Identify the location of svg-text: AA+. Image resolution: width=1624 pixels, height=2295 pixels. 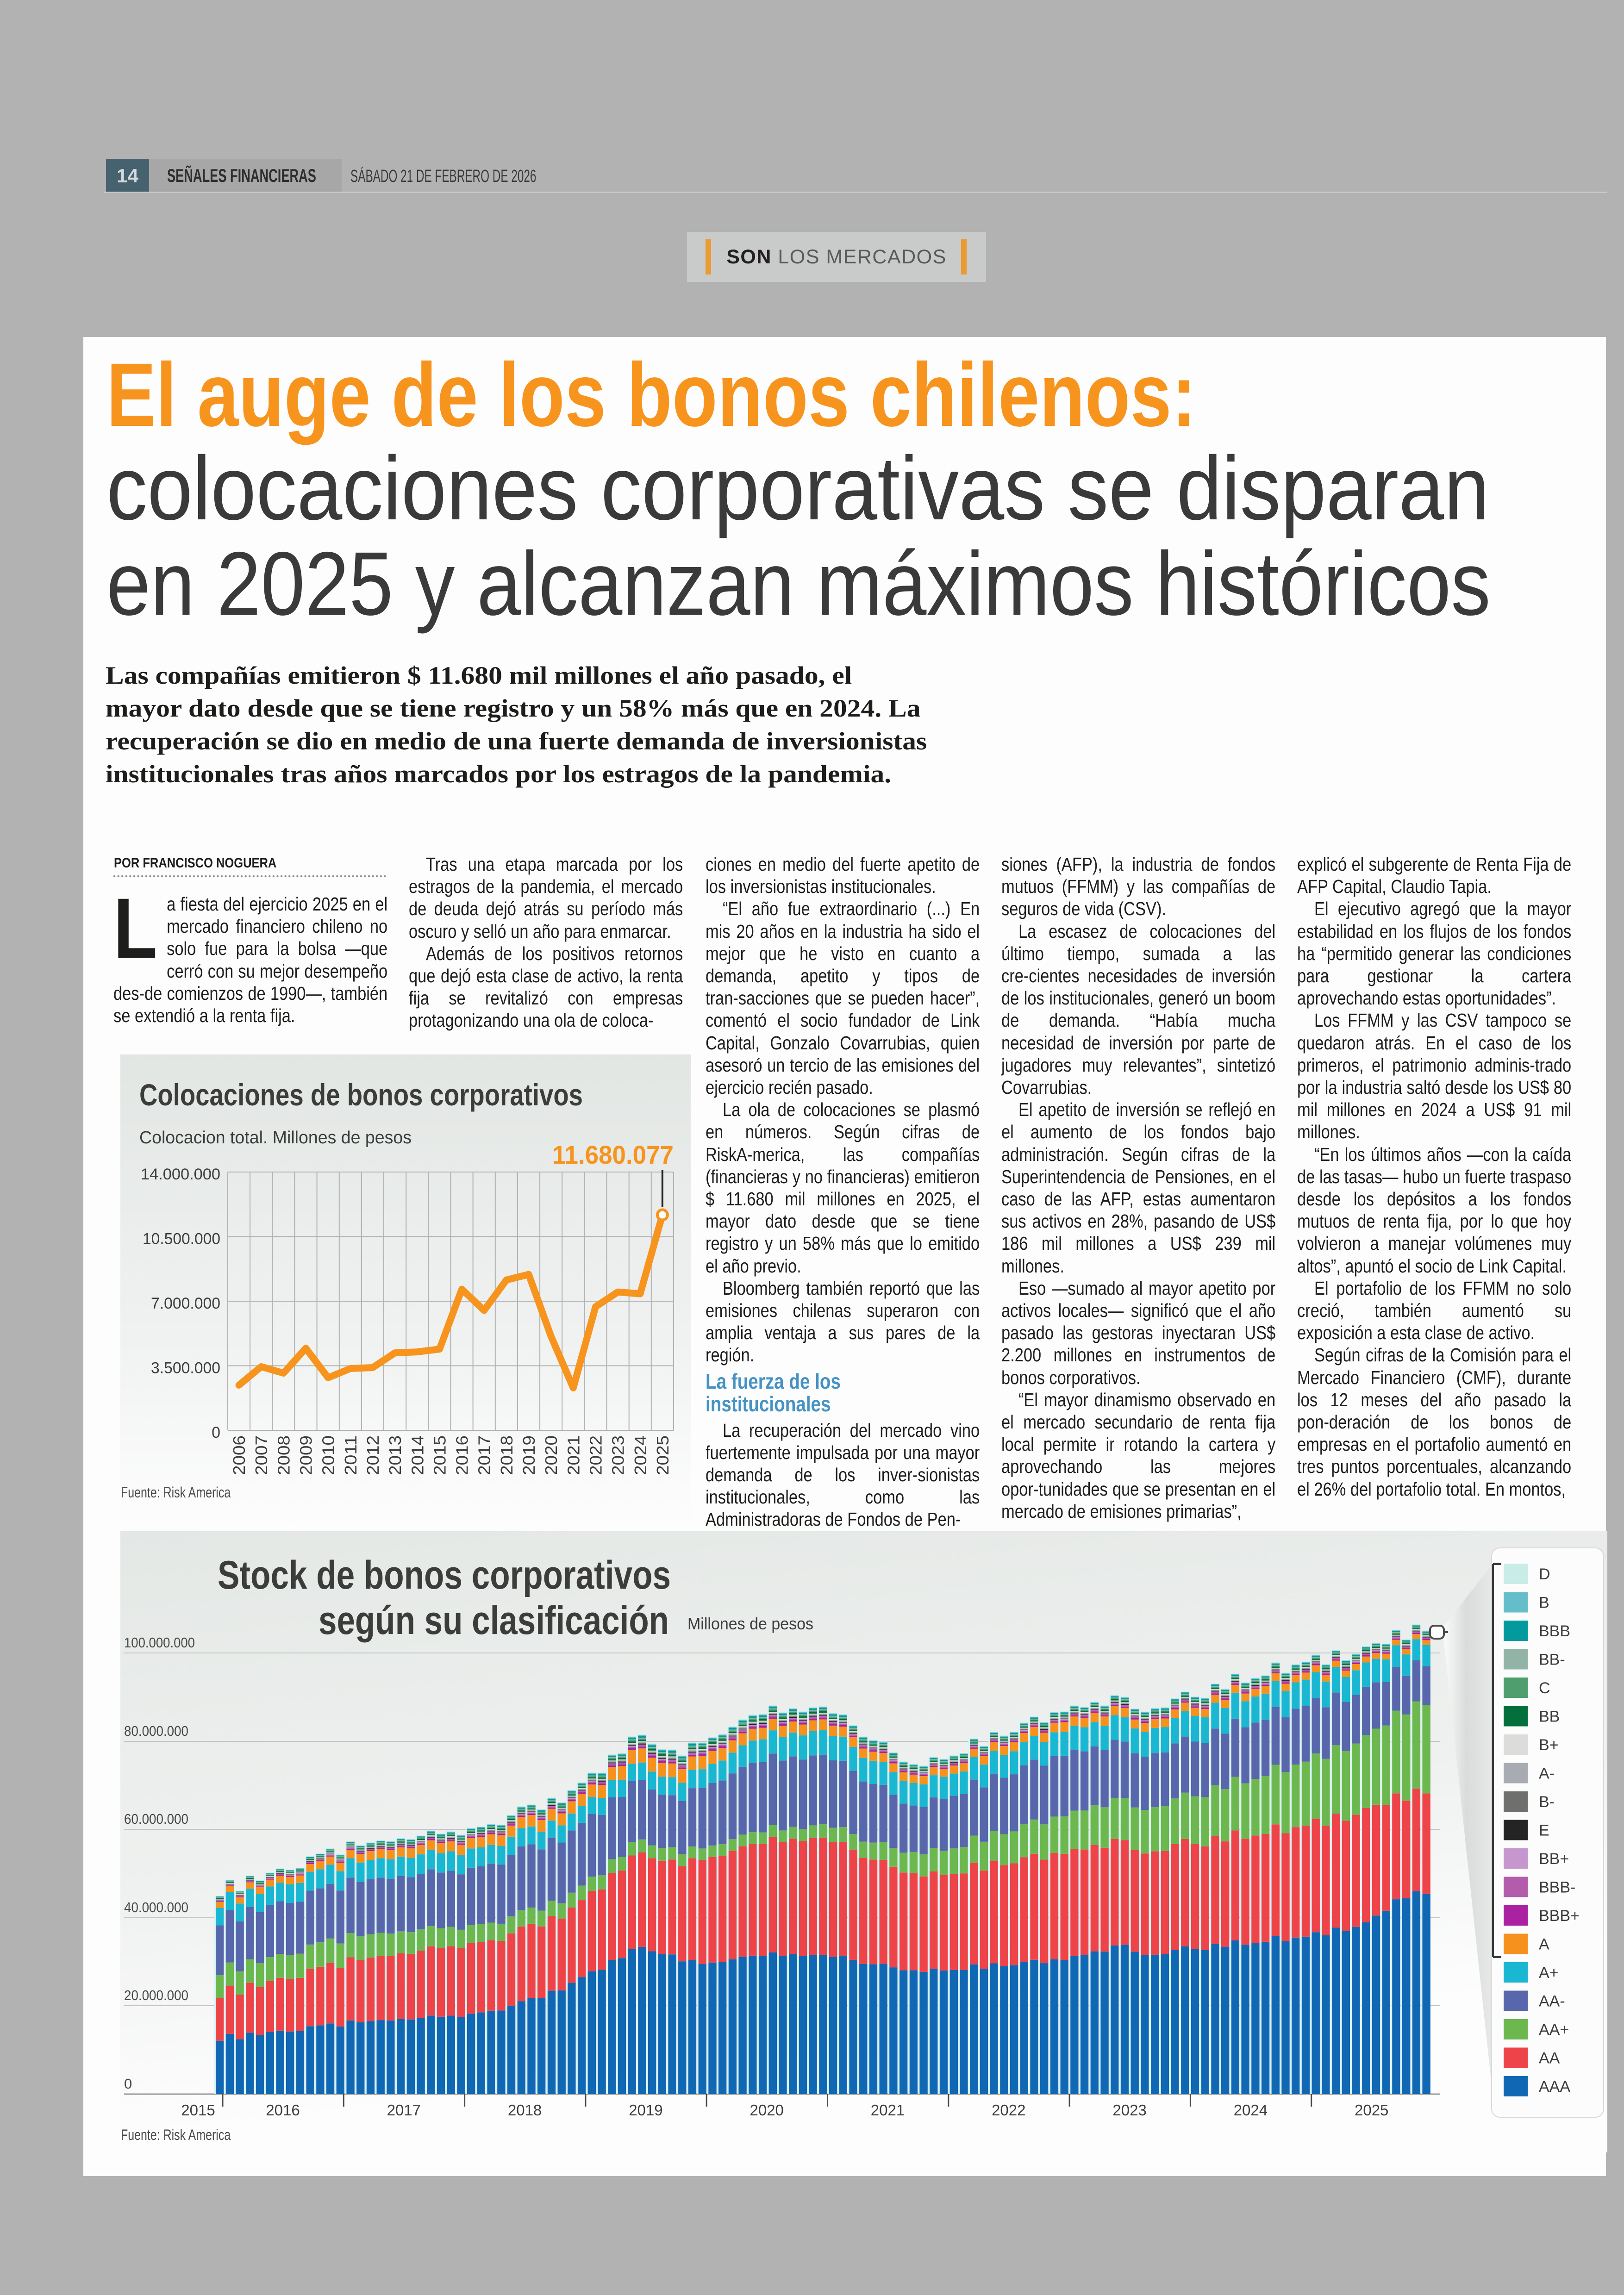
(1554, 2030).